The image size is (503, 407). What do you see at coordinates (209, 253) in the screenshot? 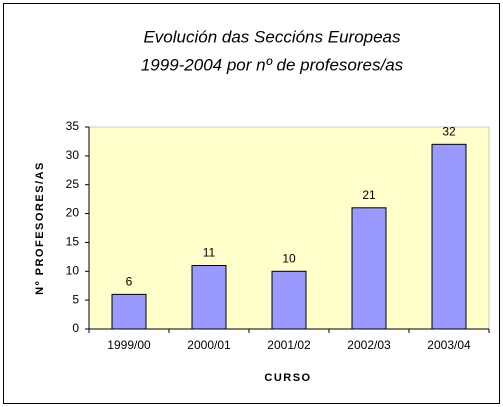
I see `data-label: 11` at bounding box center [209, 253].